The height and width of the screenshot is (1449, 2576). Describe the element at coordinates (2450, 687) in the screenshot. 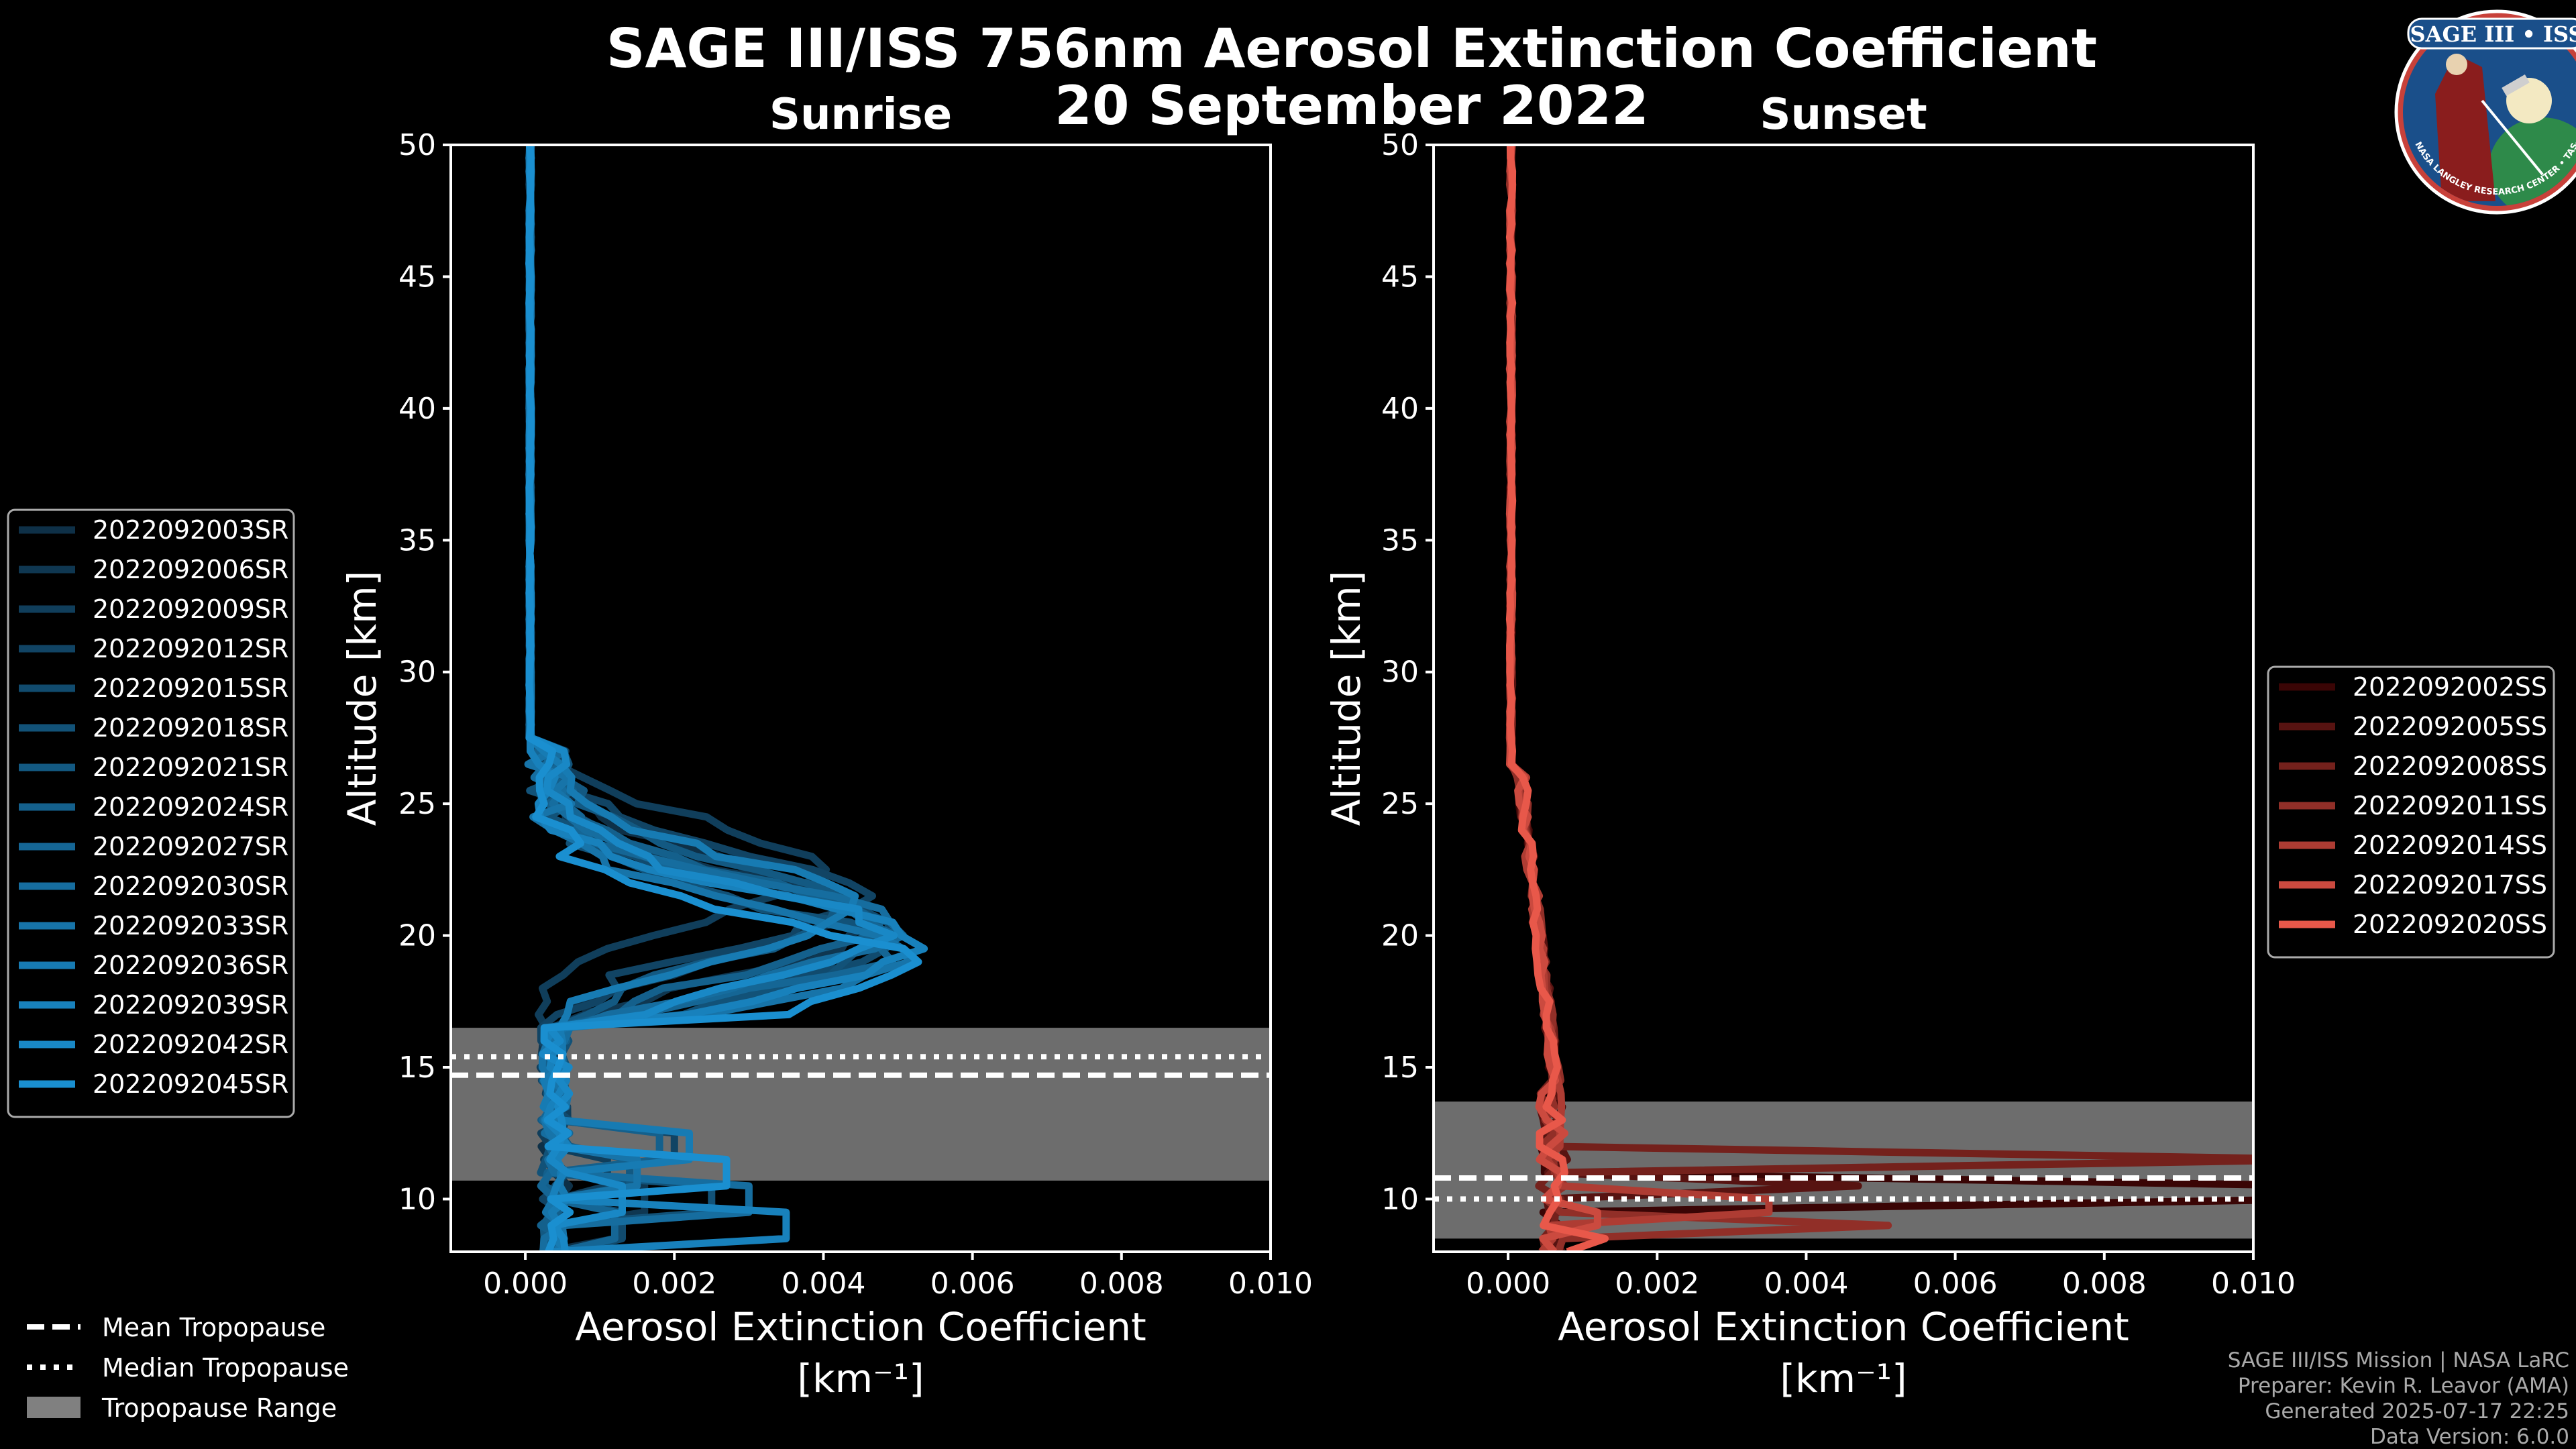

I see `legend-label: 2022092002SS` at that location.